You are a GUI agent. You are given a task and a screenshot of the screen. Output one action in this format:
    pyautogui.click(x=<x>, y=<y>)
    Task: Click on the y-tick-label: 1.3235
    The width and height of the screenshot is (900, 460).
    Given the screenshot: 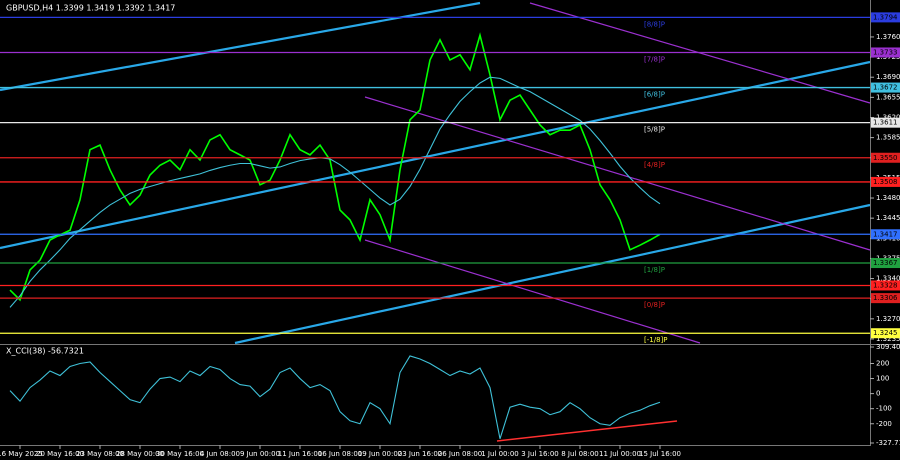 What is the action you would take?
    pyautogui.click(x=888, y=339)
    